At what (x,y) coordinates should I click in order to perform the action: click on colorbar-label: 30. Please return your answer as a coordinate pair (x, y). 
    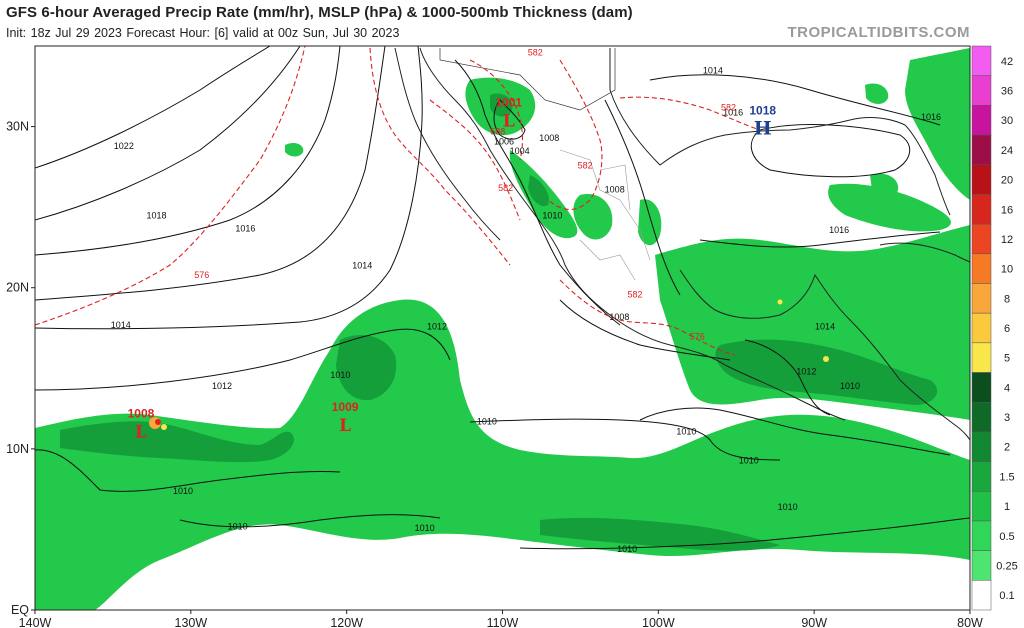
    Looking at the image, I should click on (1007, 121).